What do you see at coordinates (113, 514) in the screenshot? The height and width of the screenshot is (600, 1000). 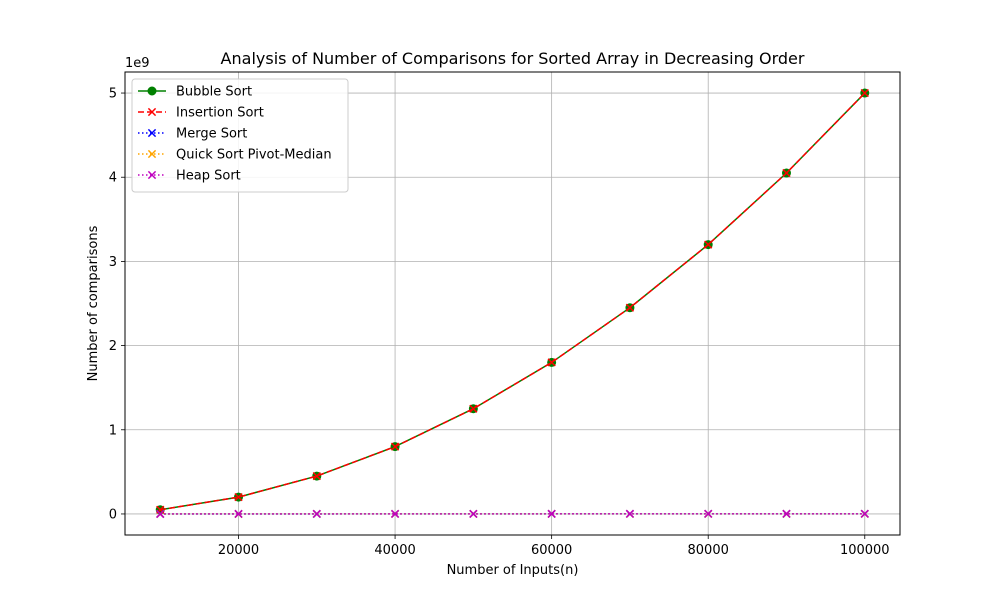 I see `y-tick-label: 0` at bounding box center [113, 514].